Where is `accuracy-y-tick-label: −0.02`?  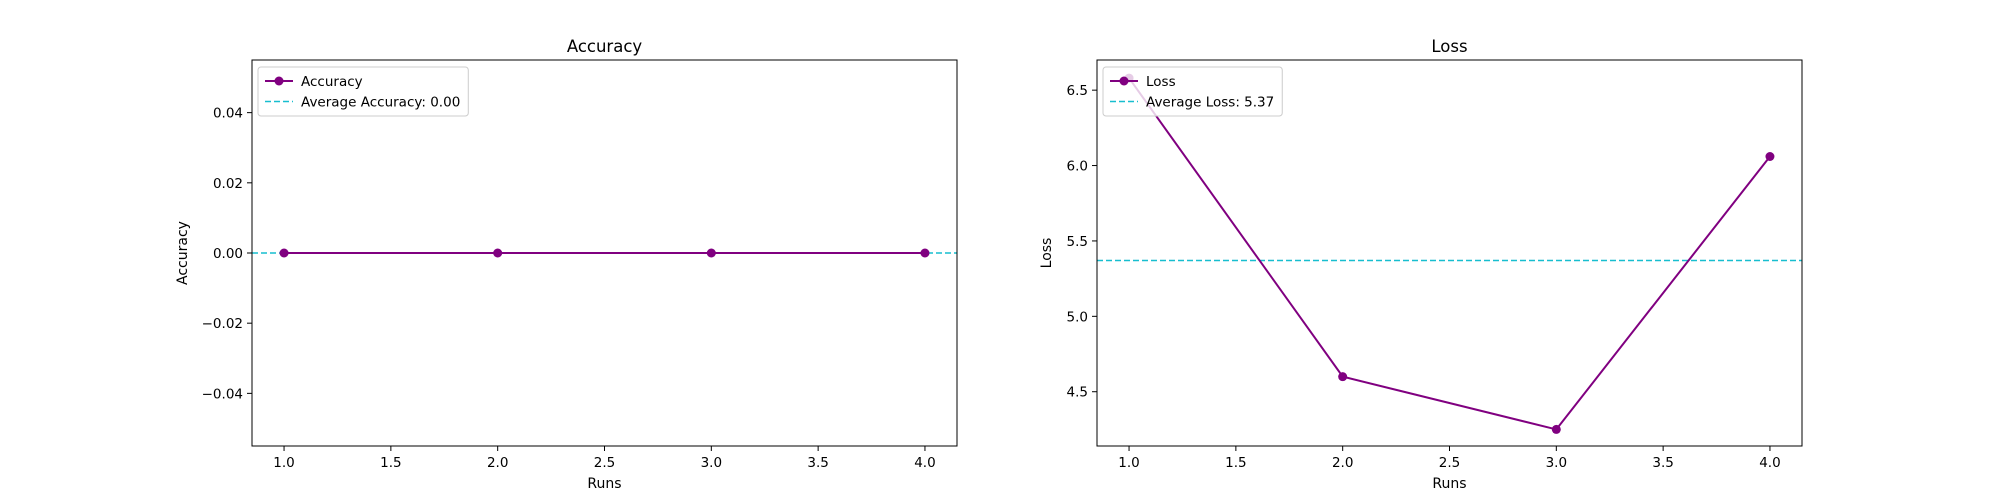
accuracy-y-tick-label: −0.02 is located at coordinates (222, 324).